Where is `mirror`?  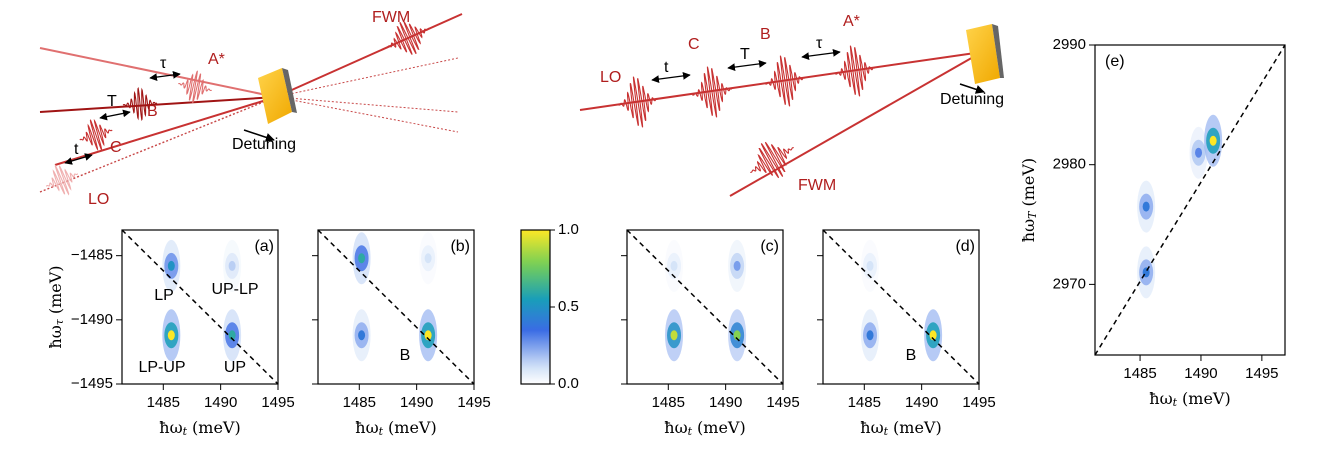 mirror is located at coordinates (275, 96).